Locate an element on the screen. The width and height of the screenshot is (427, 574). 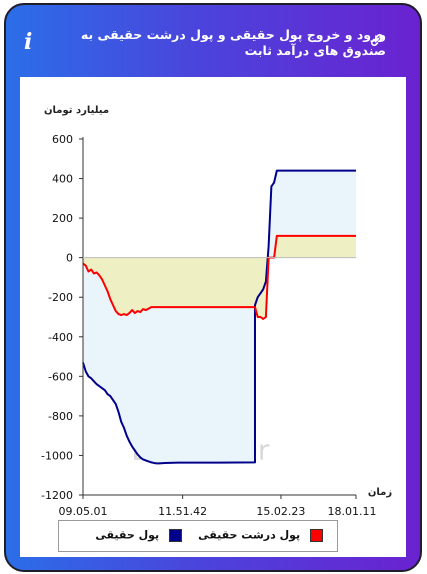
link-icon is located at coordinates (377, 40).